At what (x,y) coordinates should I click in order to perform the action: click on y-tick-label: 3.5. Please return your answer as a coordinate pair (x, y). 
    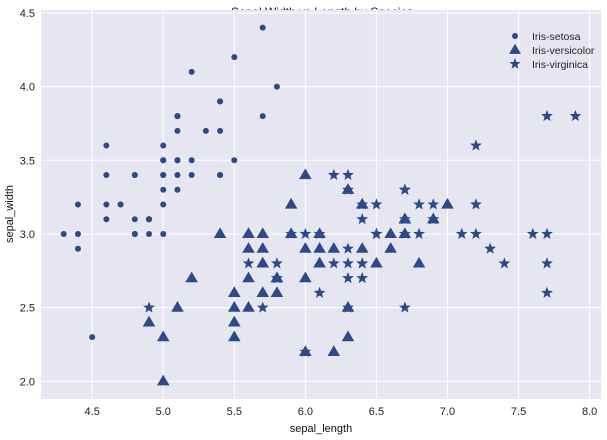
    Looking at the image, I should click on (27, 161).